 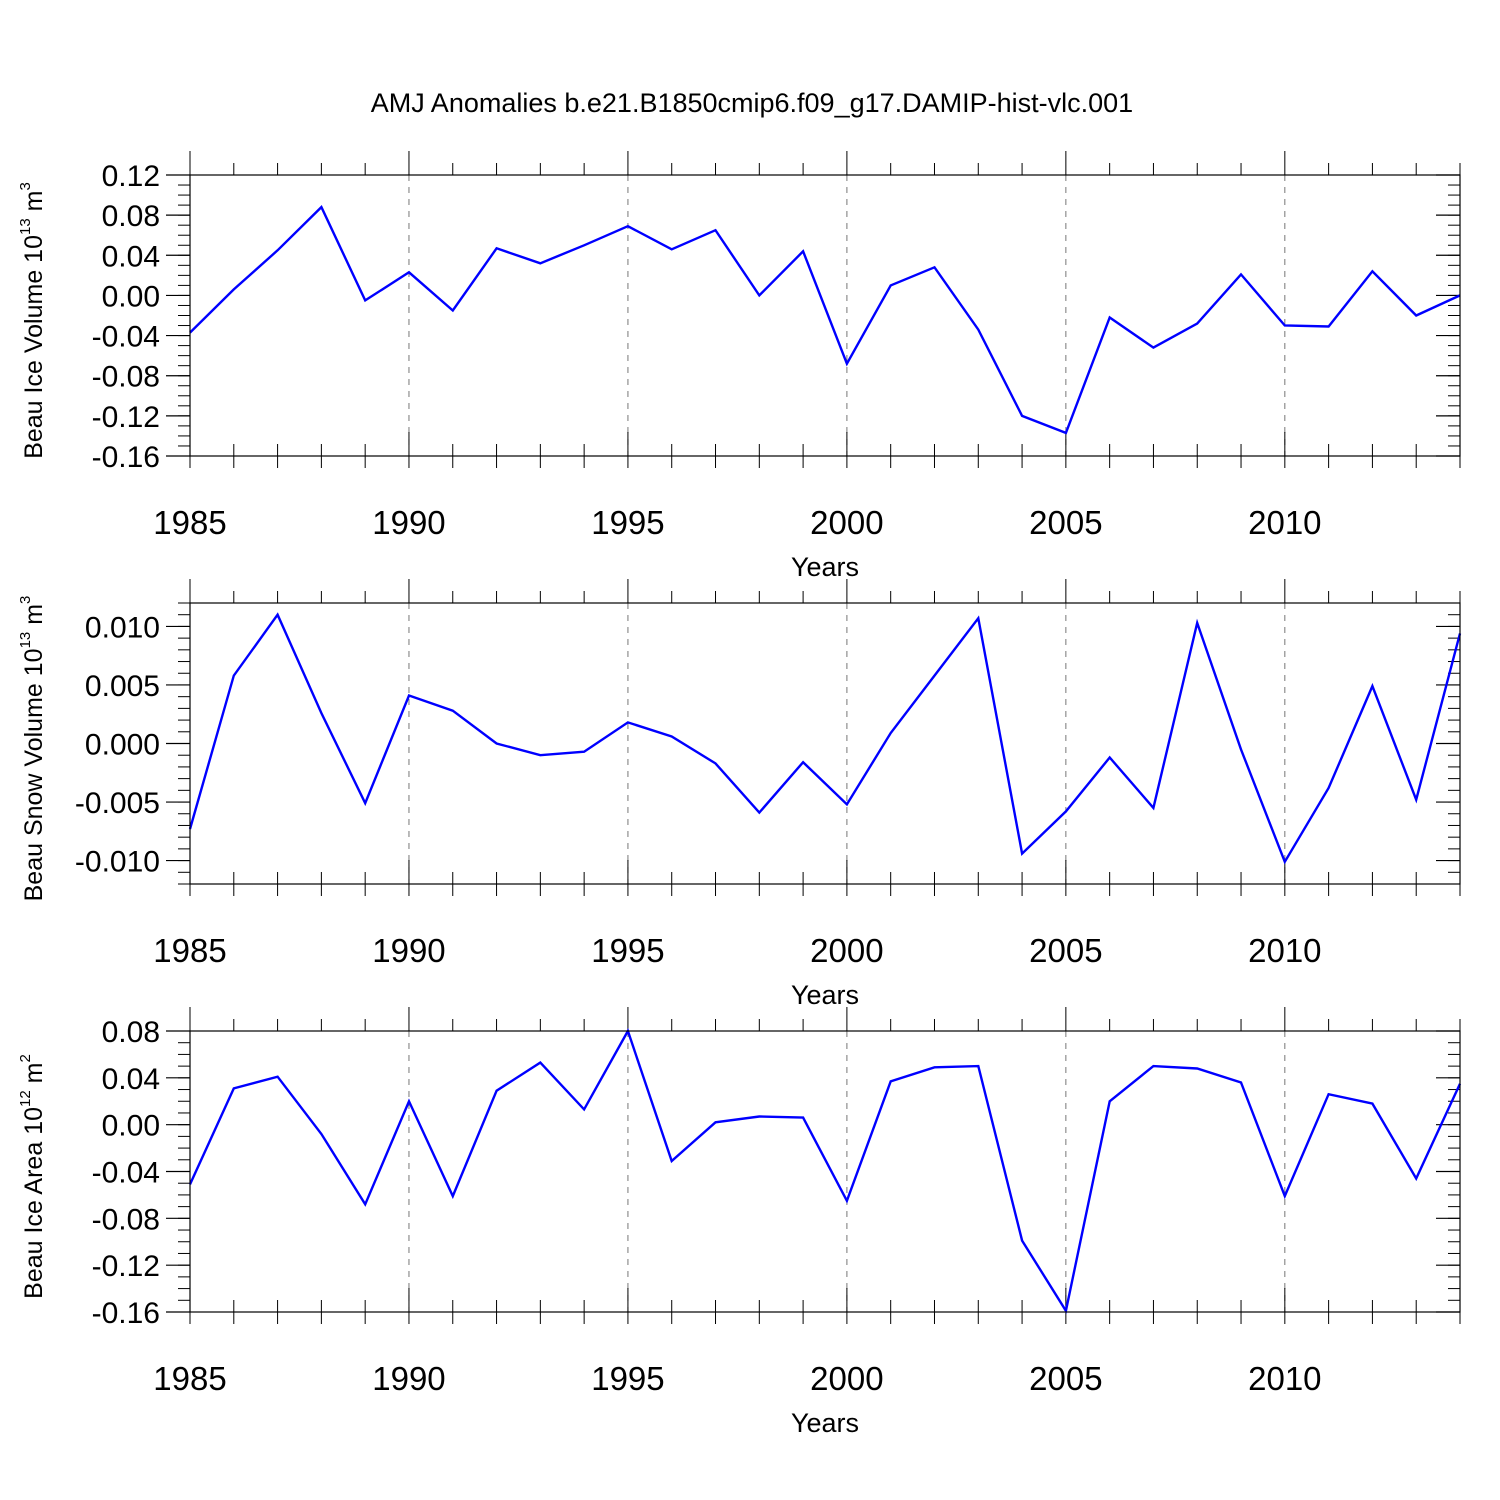 I want to click on y-tick-label: 0.000, so click(x=122, y=745).